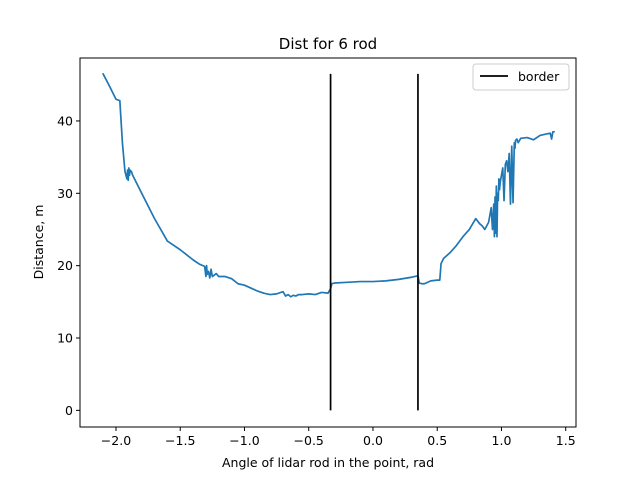 Image resolution: width=640 pixels, height=480 pixels. Describe the element at coordinates (244, 440) in the screenshot. I see `x-tick-label: −1.0` at that location.